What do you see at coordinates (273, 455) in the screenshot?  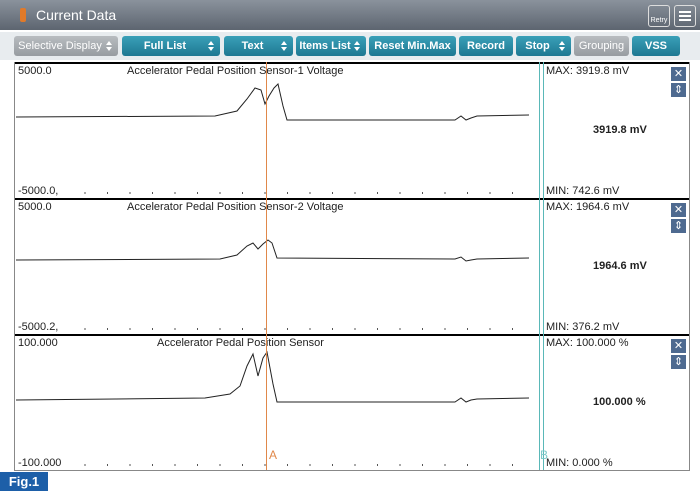 I see `cursor-a-label: A` at bounding box center [273, 455].